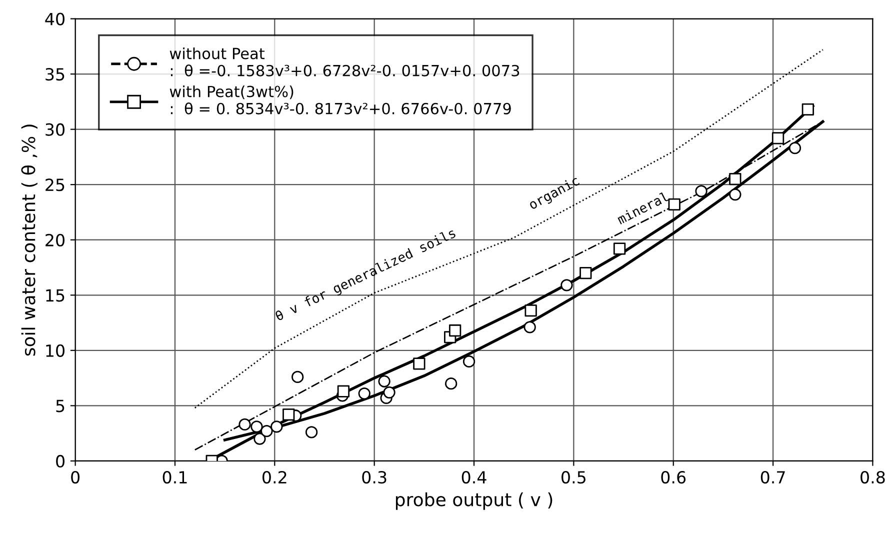  What do you see at coordinates (55, 350) in the screenshot?
I see `y-tick-label: 10` at bounding box center [55, 350].